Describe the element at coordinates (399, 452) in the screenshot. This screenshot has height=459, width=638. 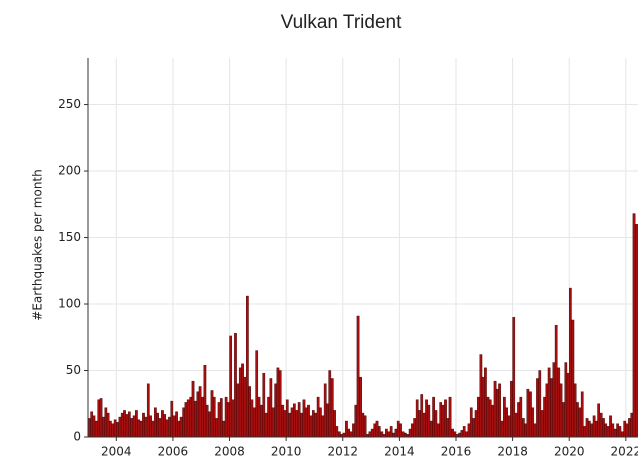
I see `x-tick-label: 2014` at that location.